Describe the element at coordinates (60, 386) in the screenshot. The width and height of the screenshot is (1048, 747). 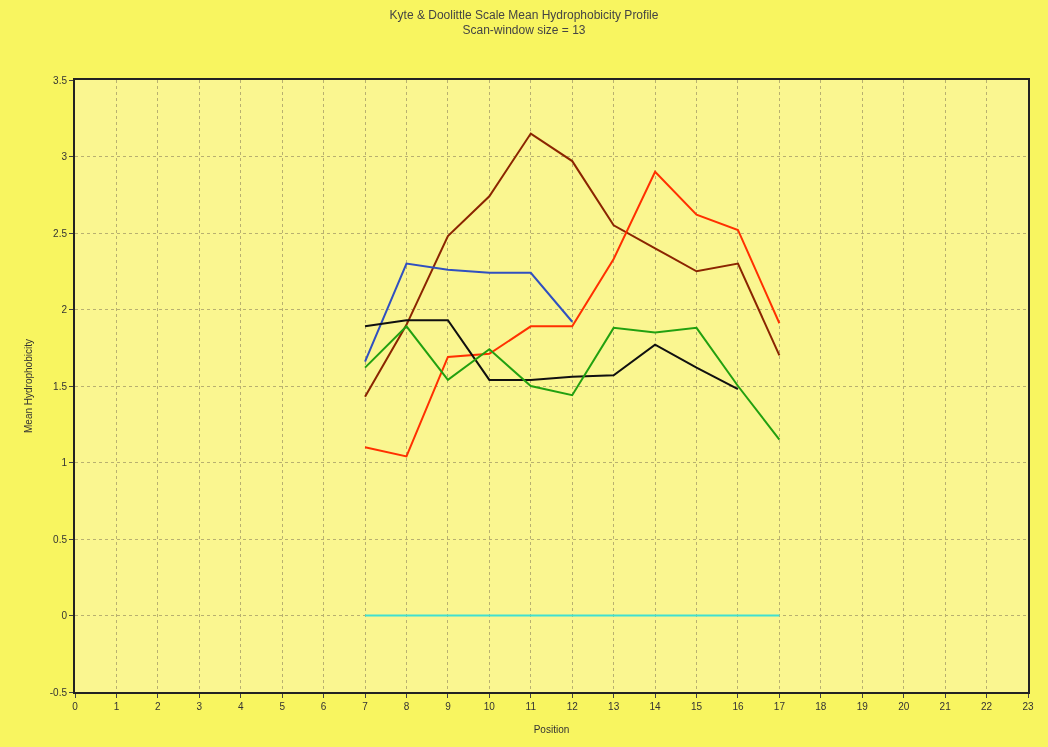
I see `y-tick-label: 1.5` at that location.